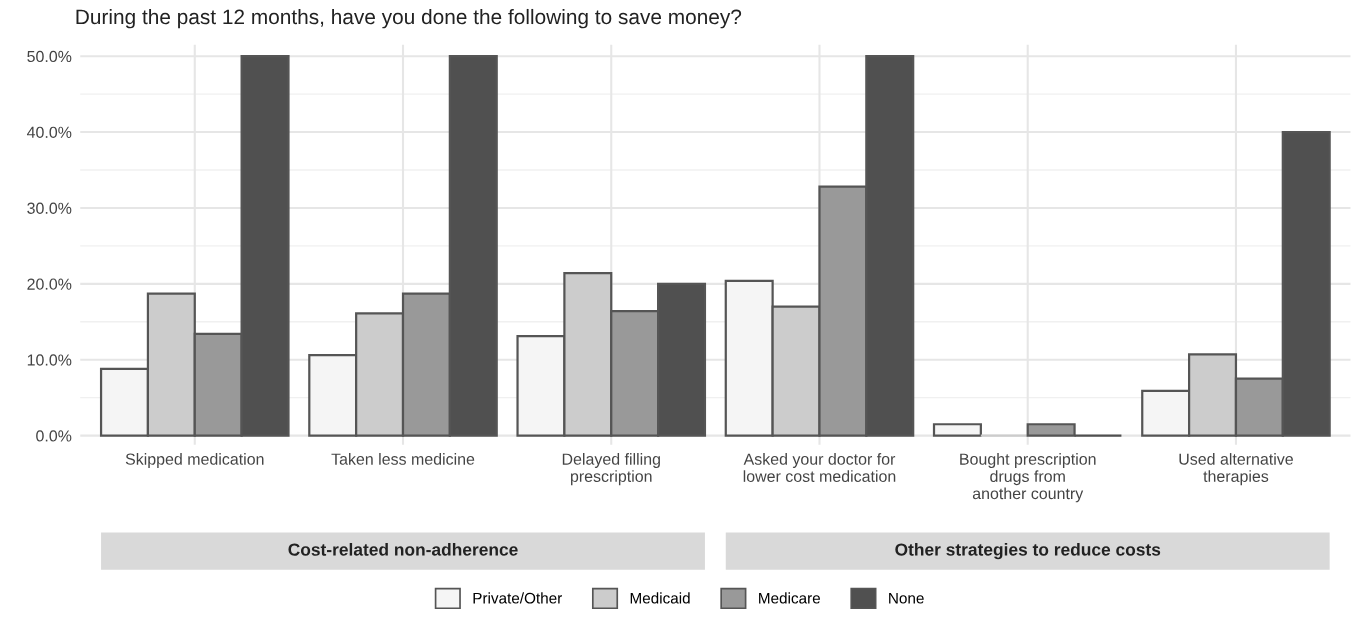 The height and width of the screenshot is (622, 1360). Describe the element at coordinates (409, 18) in the screenshot. I see `chart-title: During the past 12 months, have you done the following to save money?` at that location.